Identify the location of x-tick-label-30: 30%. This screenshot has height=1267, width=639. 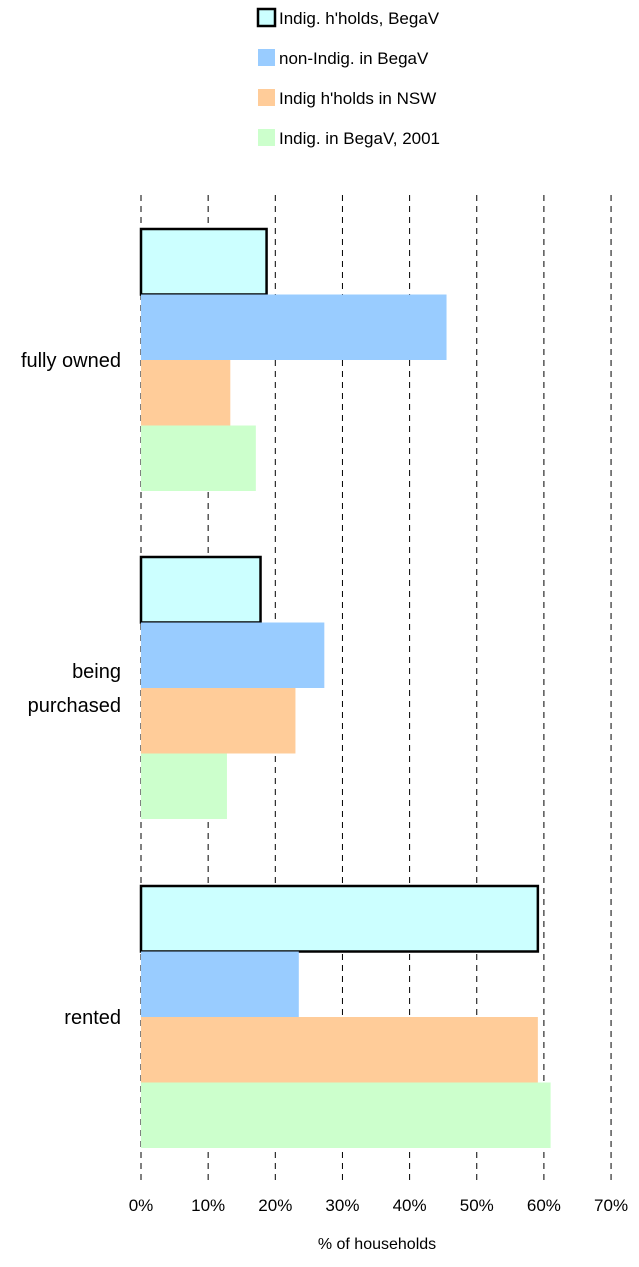
(342, 1205).